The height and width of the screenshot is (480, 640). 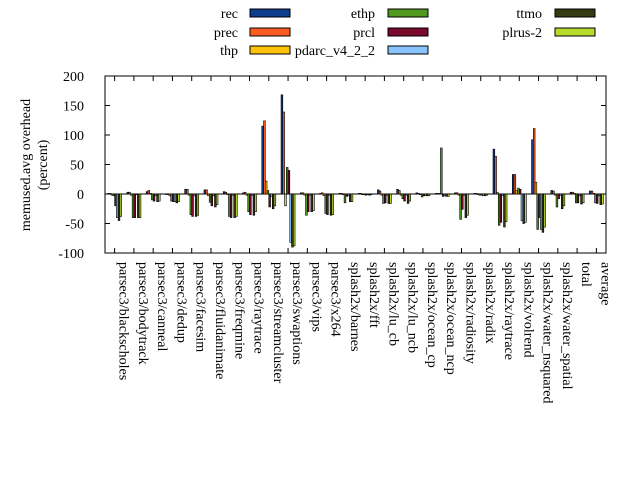 I want to click on x-tick-label: splash2x/ocean_ncp, so click(x=450, y=318).